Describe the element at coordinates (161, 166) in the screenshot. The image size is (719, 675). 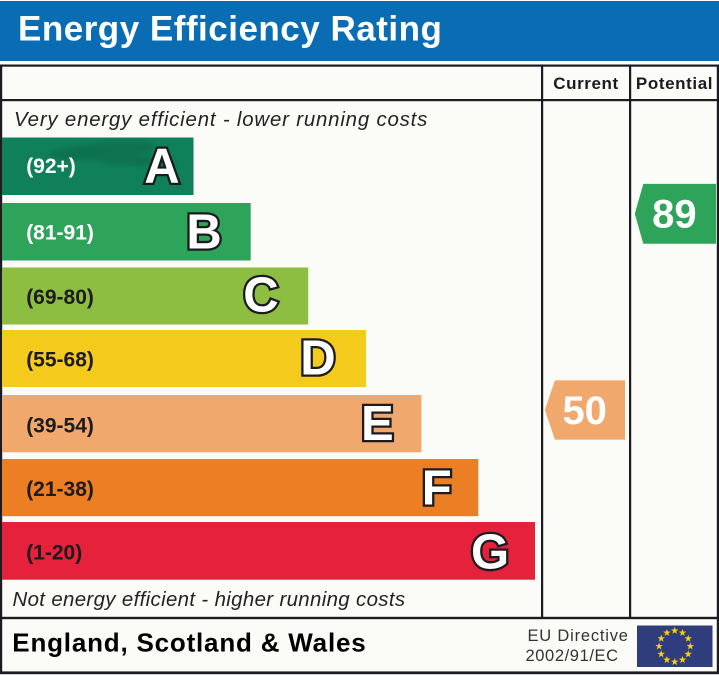
I see `svg-text: A` at that location.